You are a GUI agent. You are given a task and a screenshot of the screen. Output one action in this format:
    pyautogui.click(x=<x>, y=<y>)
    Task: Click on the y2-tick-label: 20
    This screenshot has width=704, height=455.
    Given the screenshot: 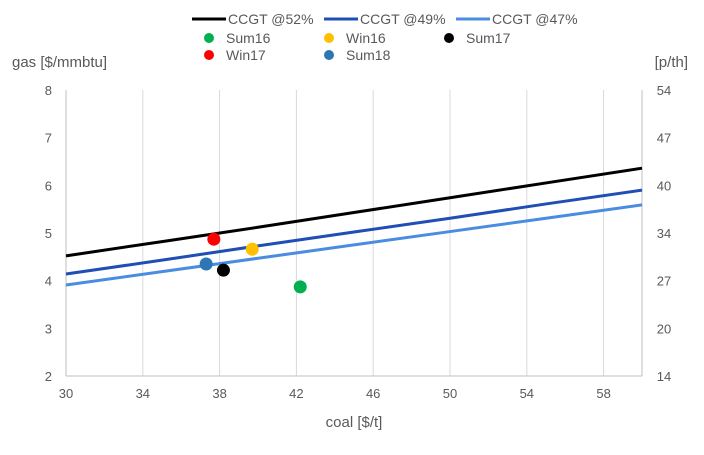 What is the action you would take?
    pyautogui.click(x=664, y=328)
    